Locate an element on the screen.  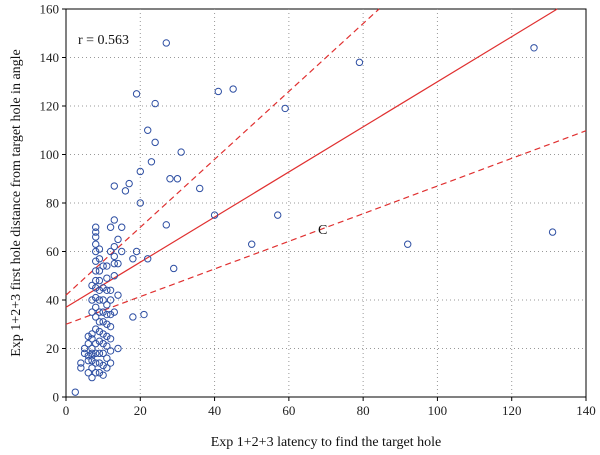
x-tick-label: 120 is located at coordinates (512, 410).